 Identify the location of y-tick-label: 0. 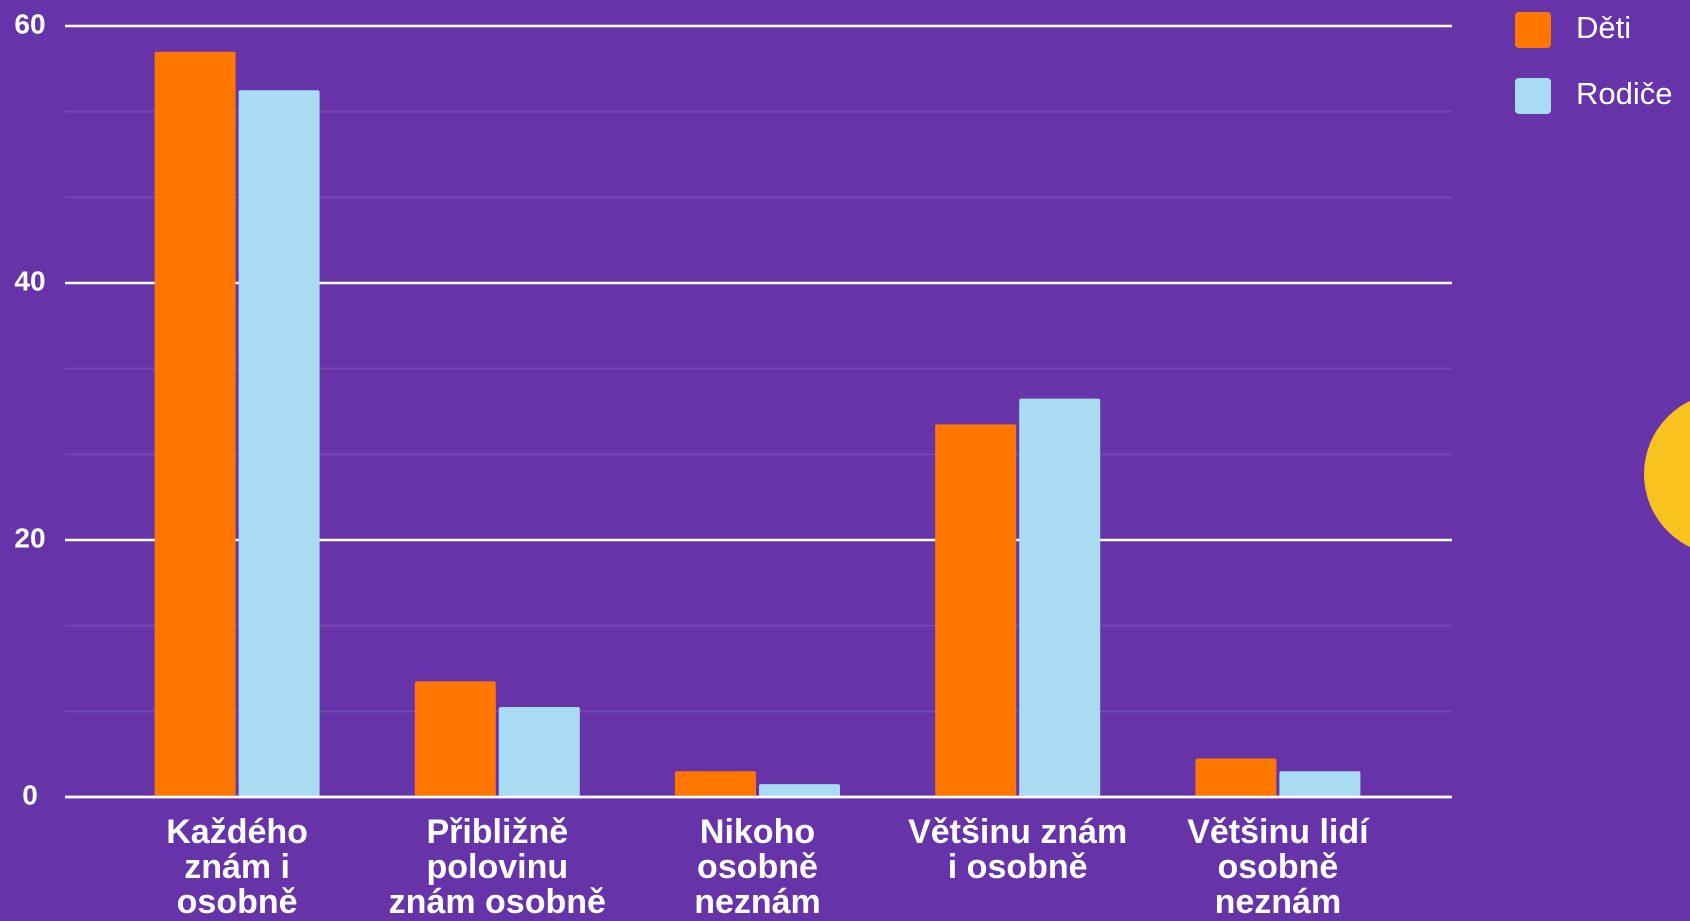
(30, 794).